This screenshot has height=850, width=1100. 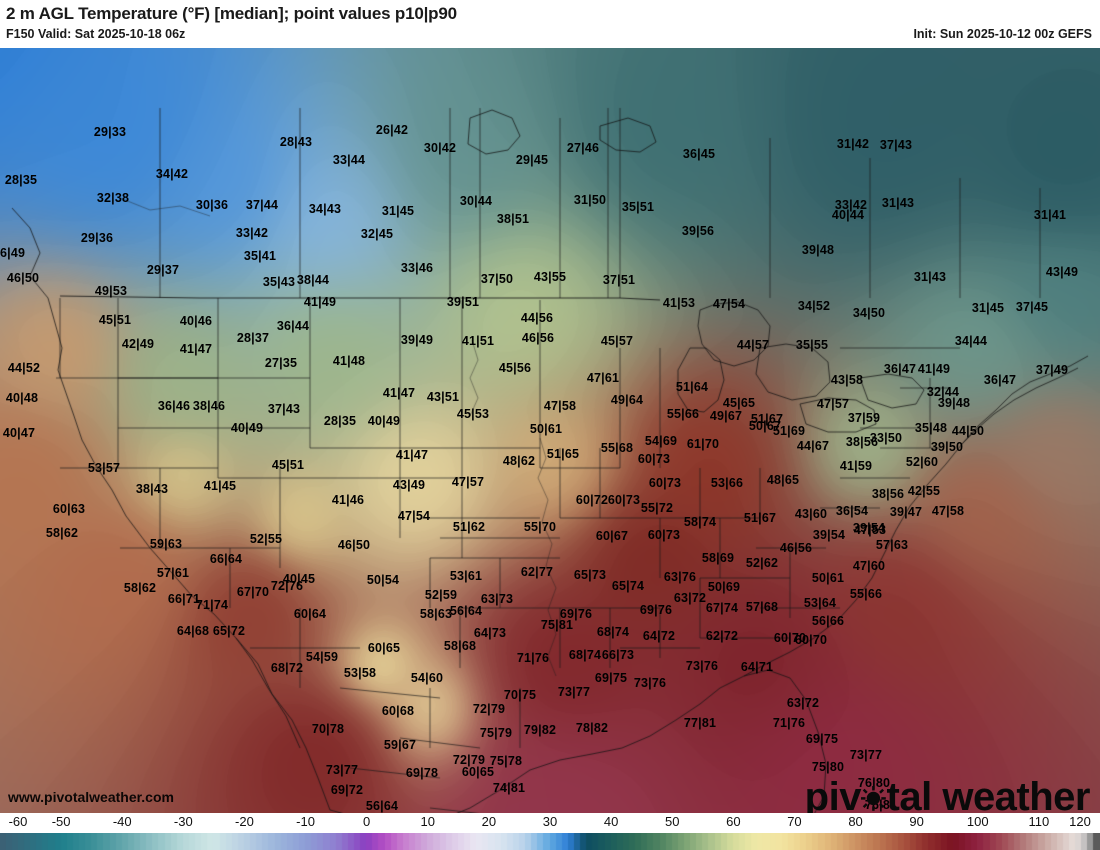 What do you see at coordinates (638, 206) in the screenshot?
I see `point-value-label: 35|51` at bounding box center [638, 206].